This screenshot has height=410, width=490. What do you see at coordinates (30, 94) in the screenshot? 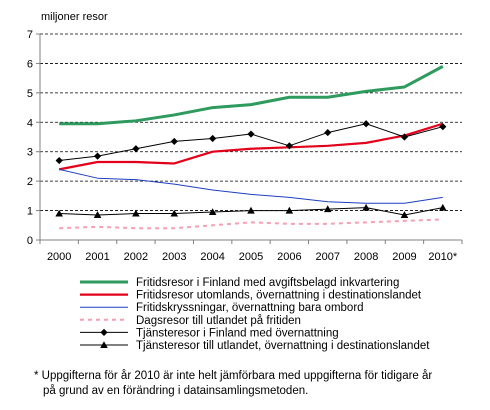
I see `y-tick-5: 5` at bounding box center [30, 94].